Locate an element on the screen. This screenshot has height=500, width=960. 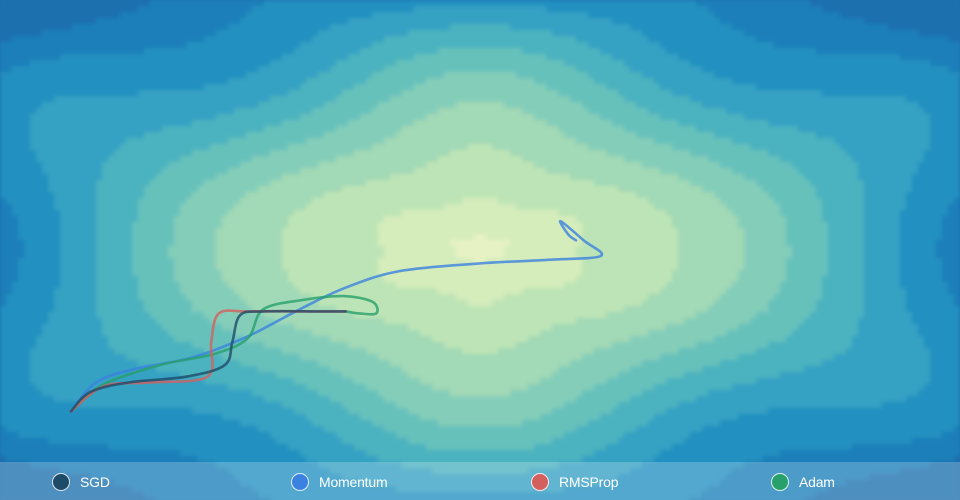
legend-item-momentum: Momentum is located at coordinates (339, 482).